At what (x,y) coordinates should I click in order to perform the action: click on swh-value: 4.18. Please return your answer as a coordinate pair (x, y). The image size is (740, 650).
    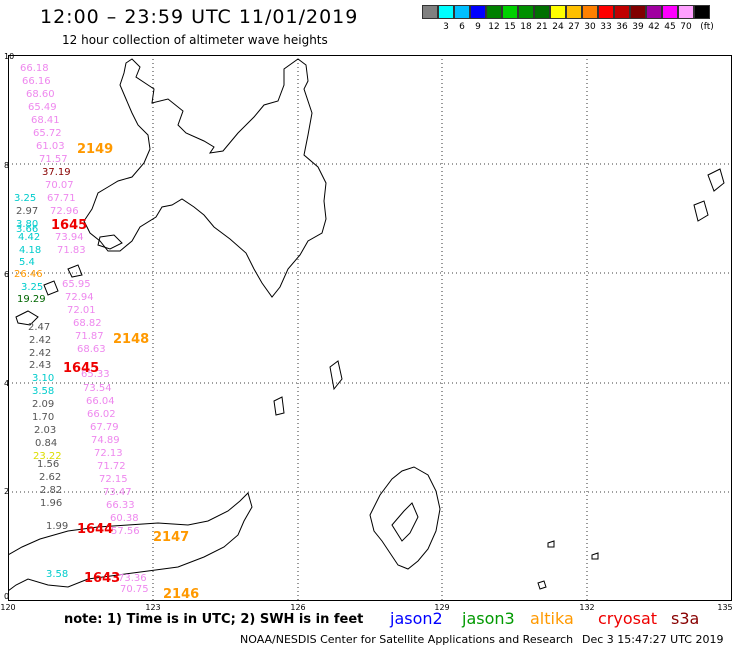
    Looking at the image, I should click on (30, 250).